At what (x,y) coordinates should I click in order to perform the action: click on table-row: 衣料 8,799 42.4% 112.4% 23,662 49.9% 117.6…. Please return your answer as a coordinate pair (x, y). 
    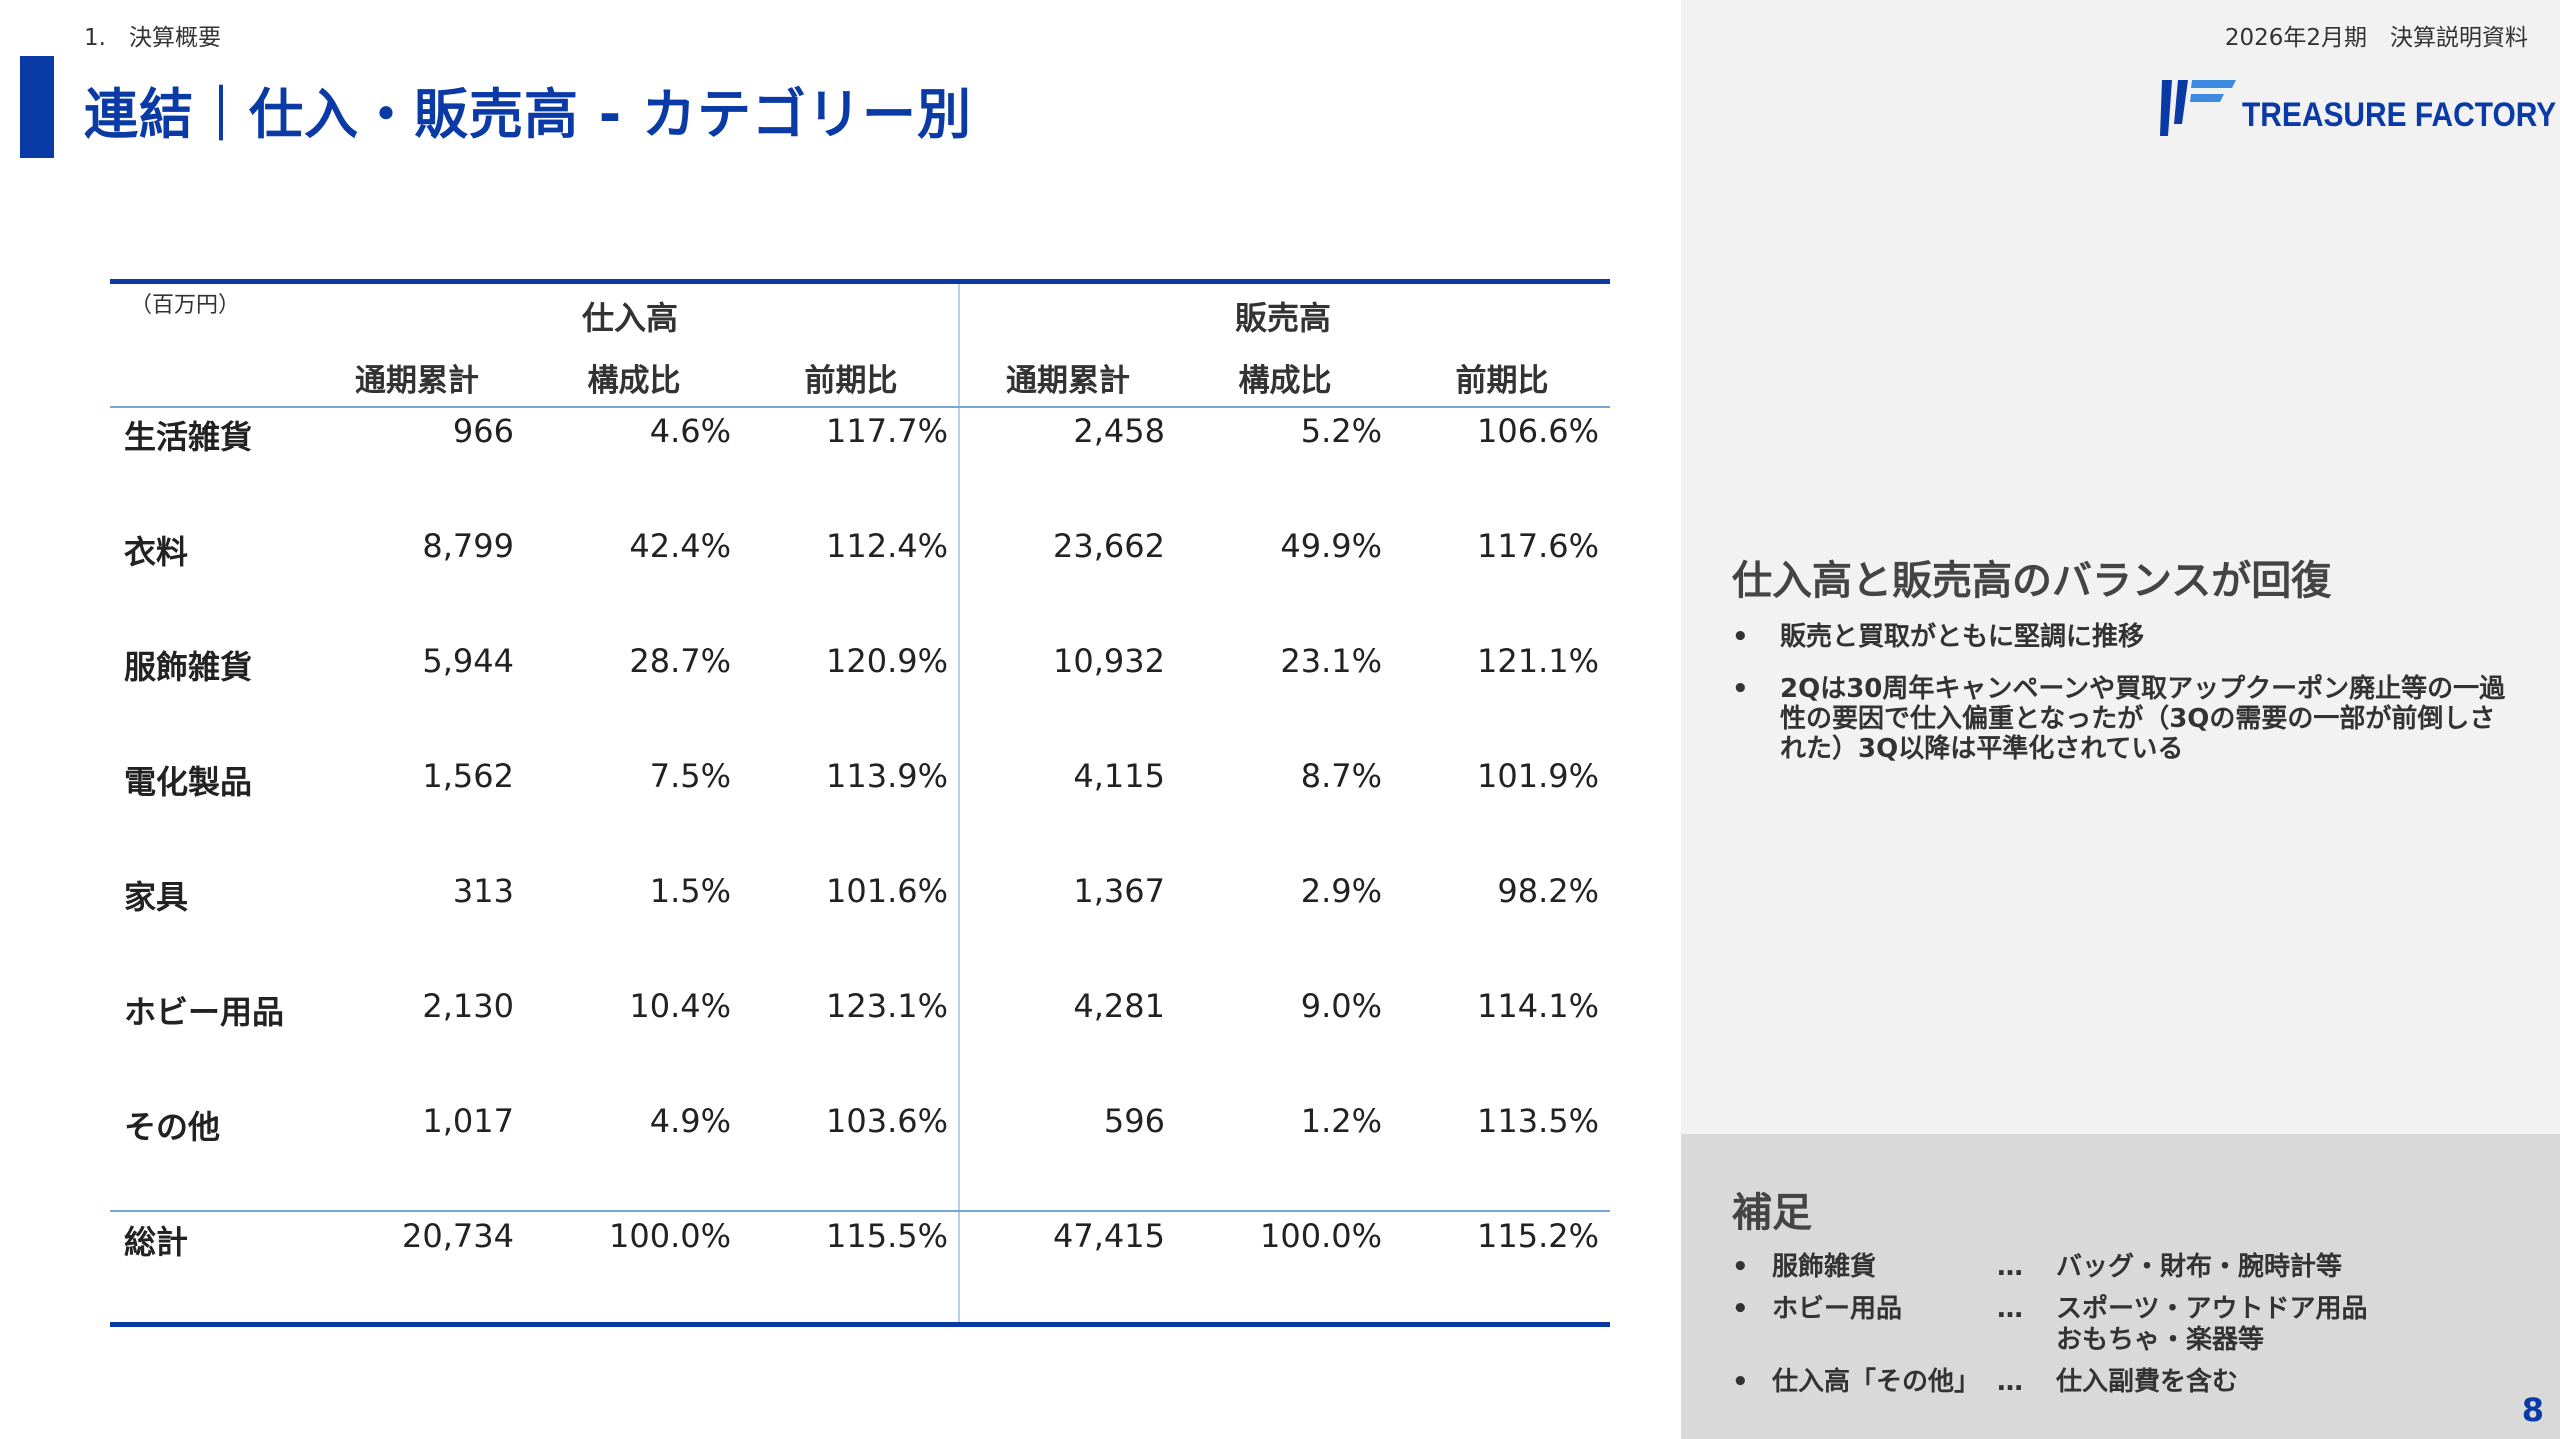
    Looking at the image, I should click on (860, 557).